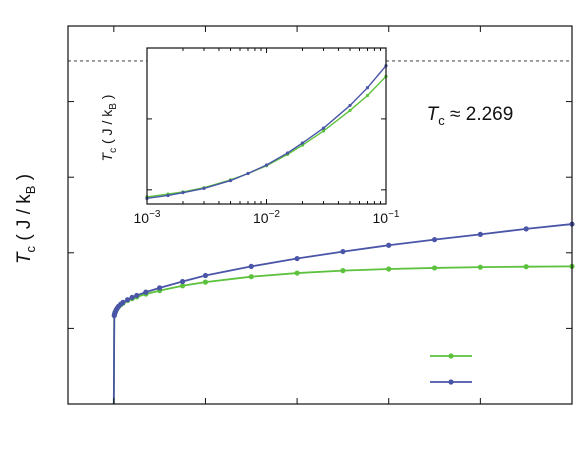 Image resolution: width=585 pixels, height=451 pixels. Describe the element at coordinates (479, 114) in the screenshot. I see `annotation-tc-value: ≈ 2.269` at that location.